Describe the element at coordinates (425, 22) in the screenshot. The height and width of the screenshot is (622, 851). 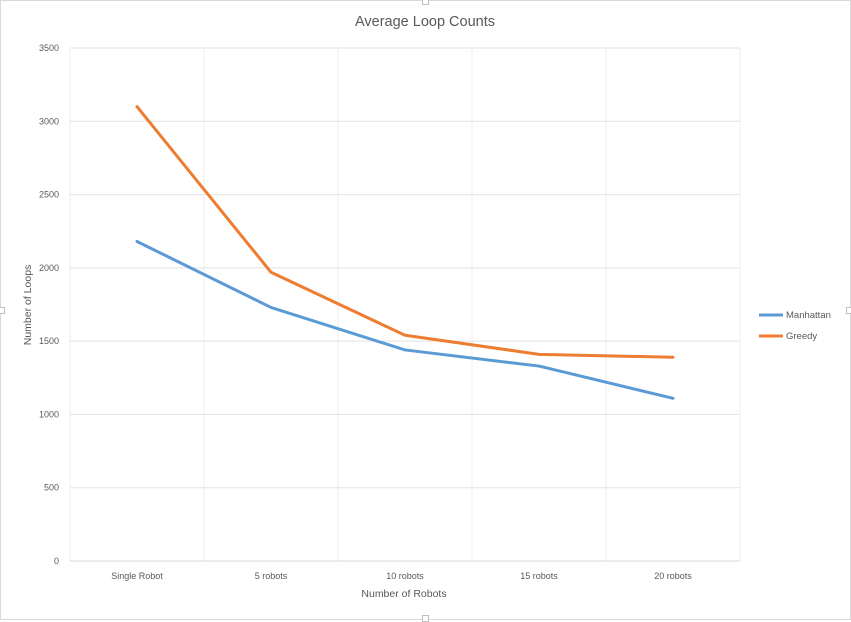
I see `chart-title: Average Loop Counts` at that location.